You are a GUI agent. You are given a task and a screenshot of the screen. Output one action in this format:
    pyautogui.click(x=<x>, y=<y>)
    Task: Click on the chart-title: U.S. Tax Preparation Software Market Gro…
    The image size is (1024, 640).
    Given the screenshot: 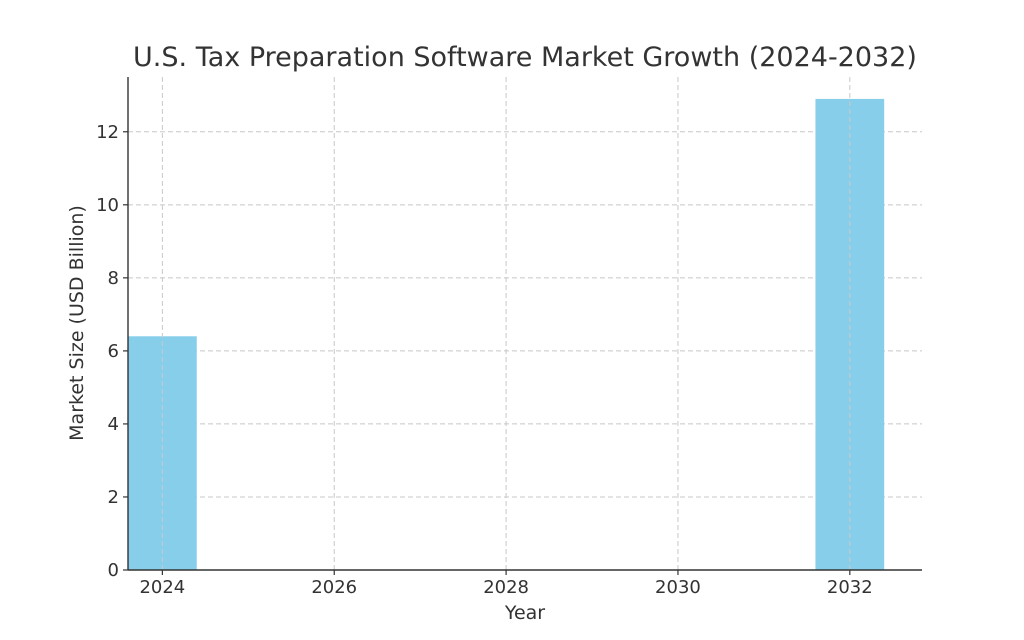 What is the action you would take?
    pyautogui.click(x=525, y=57)
    